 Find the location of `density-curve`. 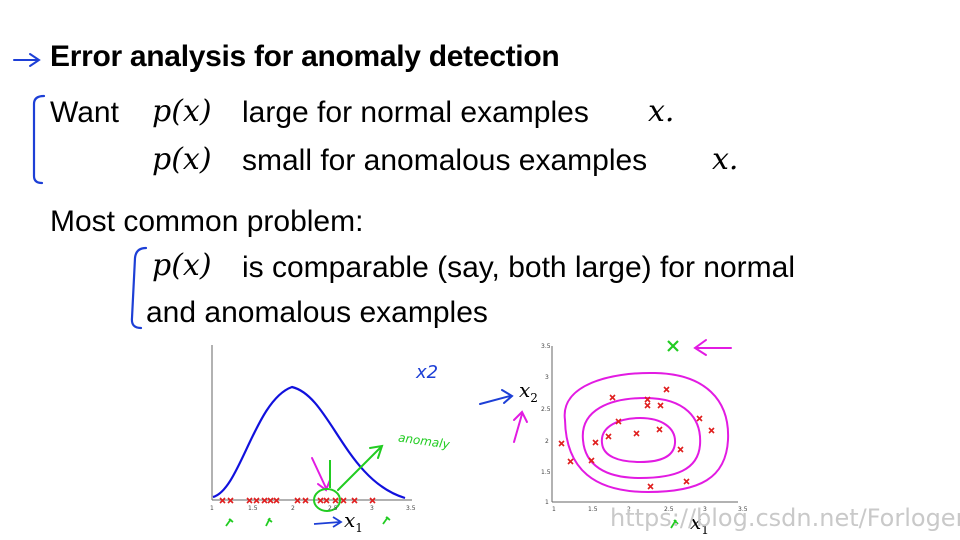

density-curve is located at coordinates (309, 442).